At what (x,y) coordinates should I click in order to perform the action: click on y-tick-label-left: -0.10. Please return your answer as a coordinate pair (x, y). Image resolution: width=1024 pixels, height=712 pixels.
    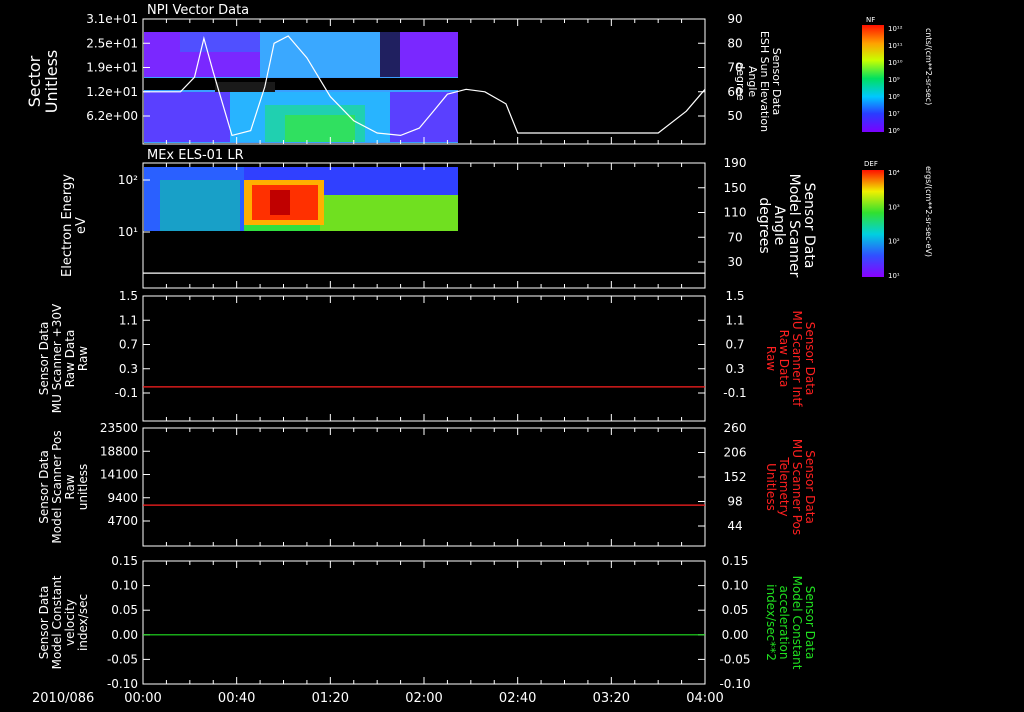
    Looking at the image, I should click on (122, 684).